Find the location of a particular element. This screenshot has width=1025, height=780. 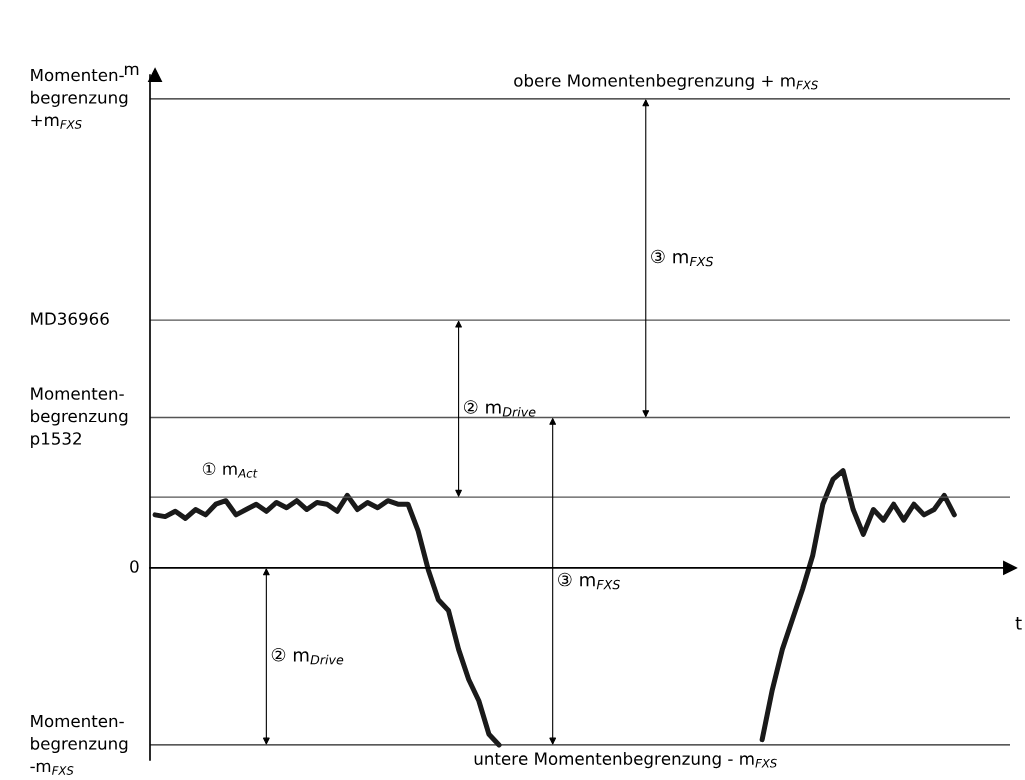

text: 0 is located at coordinates (134, 566).